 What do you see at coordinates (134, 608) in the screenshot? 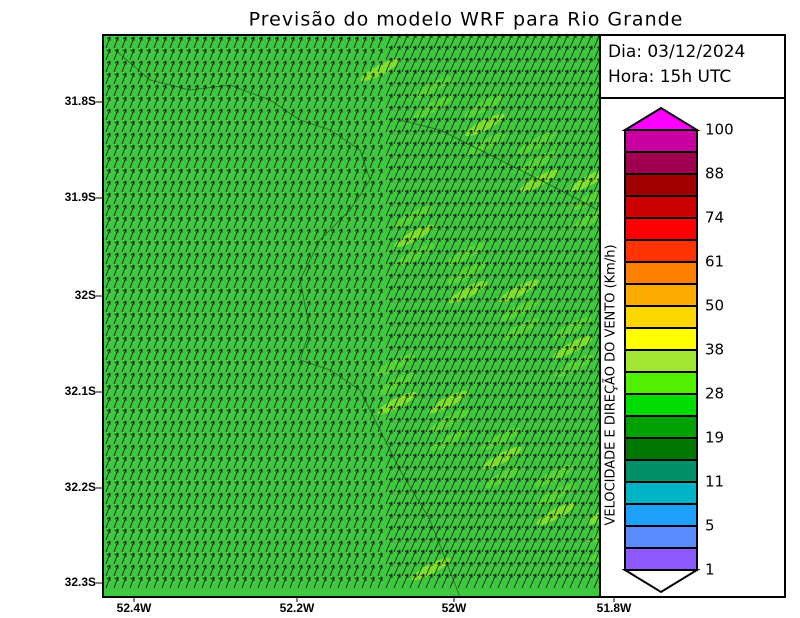
I see `x-tick-label: 52.4W` at bounding box center [134, 608].